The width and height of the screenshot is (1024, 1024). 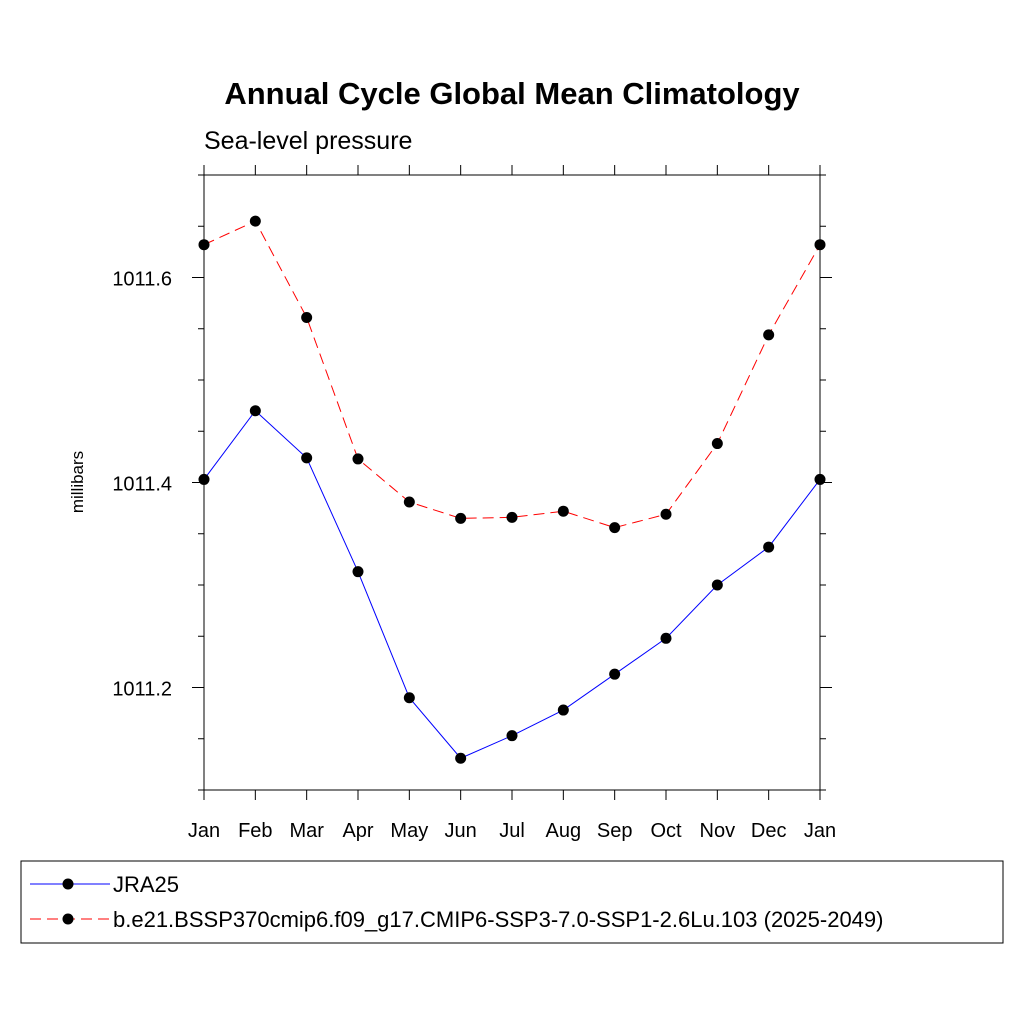 I want to click on legend-label-1: JRA25, so click(x=146, y=884).